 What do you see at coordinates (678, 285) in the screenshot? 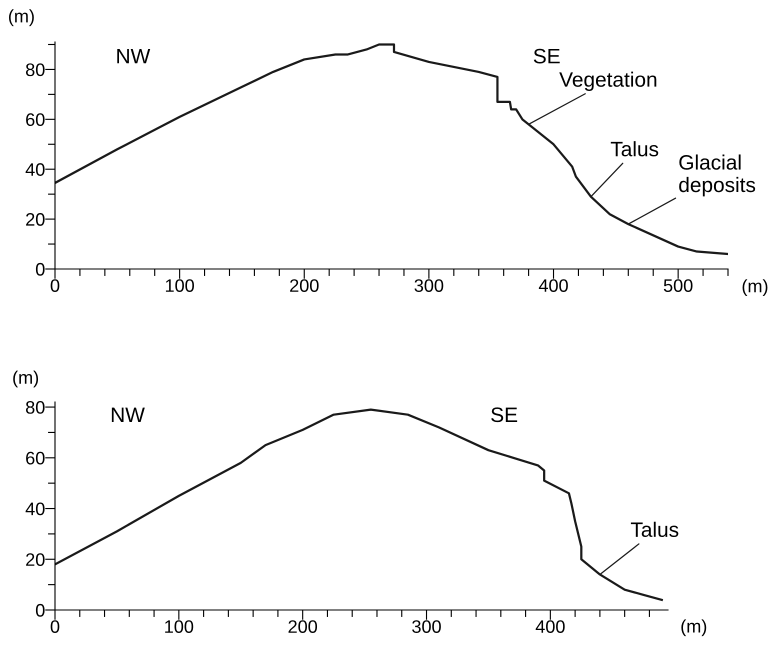
I see `x-tick-label: 500` at bounding box center [678, 285].